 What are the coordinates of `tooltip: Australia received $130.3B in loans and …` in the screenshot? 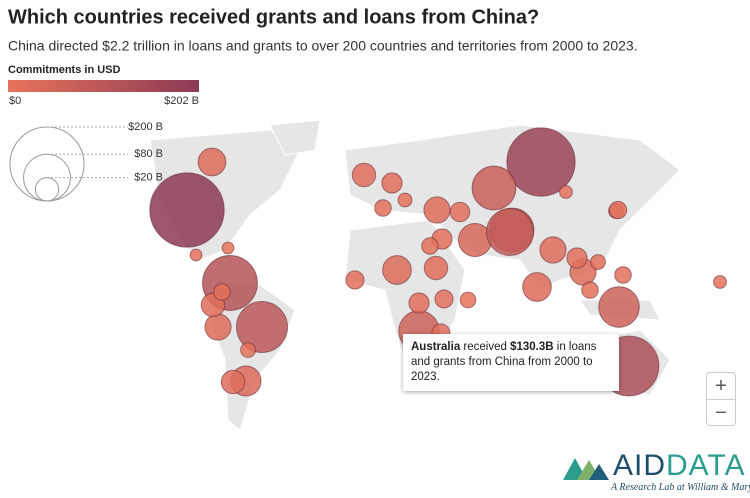 It's located at (511, 362).